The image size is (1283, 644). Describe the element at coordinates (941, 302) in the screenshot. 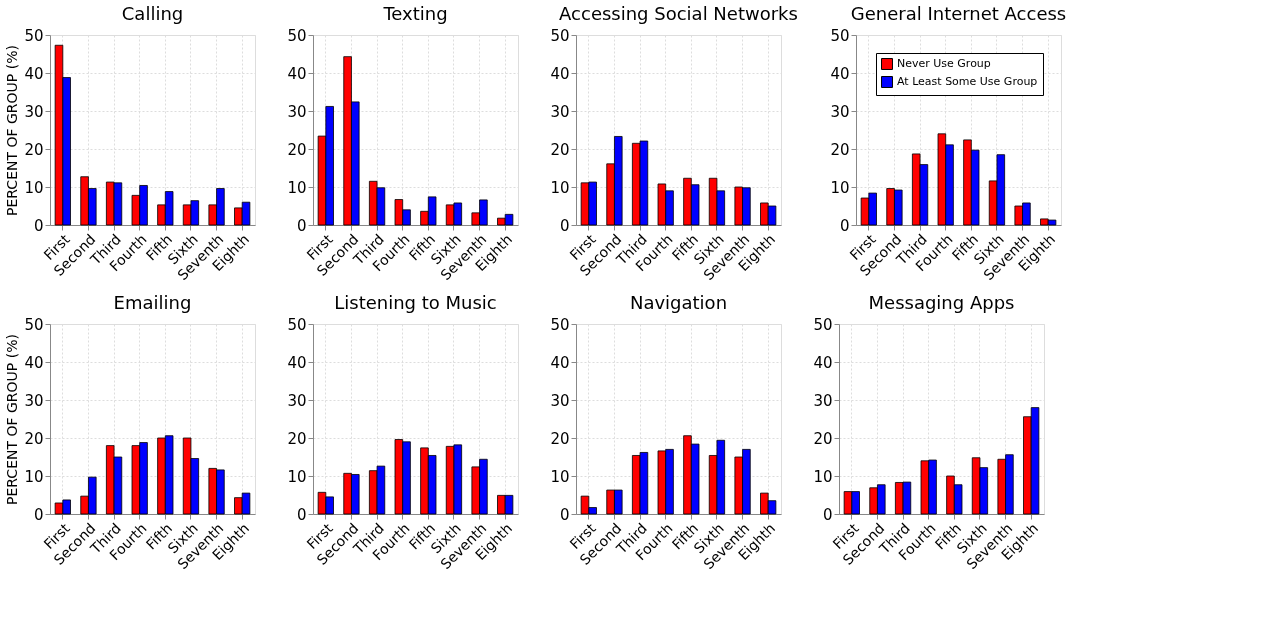

I see `chart-title: Messaging Apps` at that location.